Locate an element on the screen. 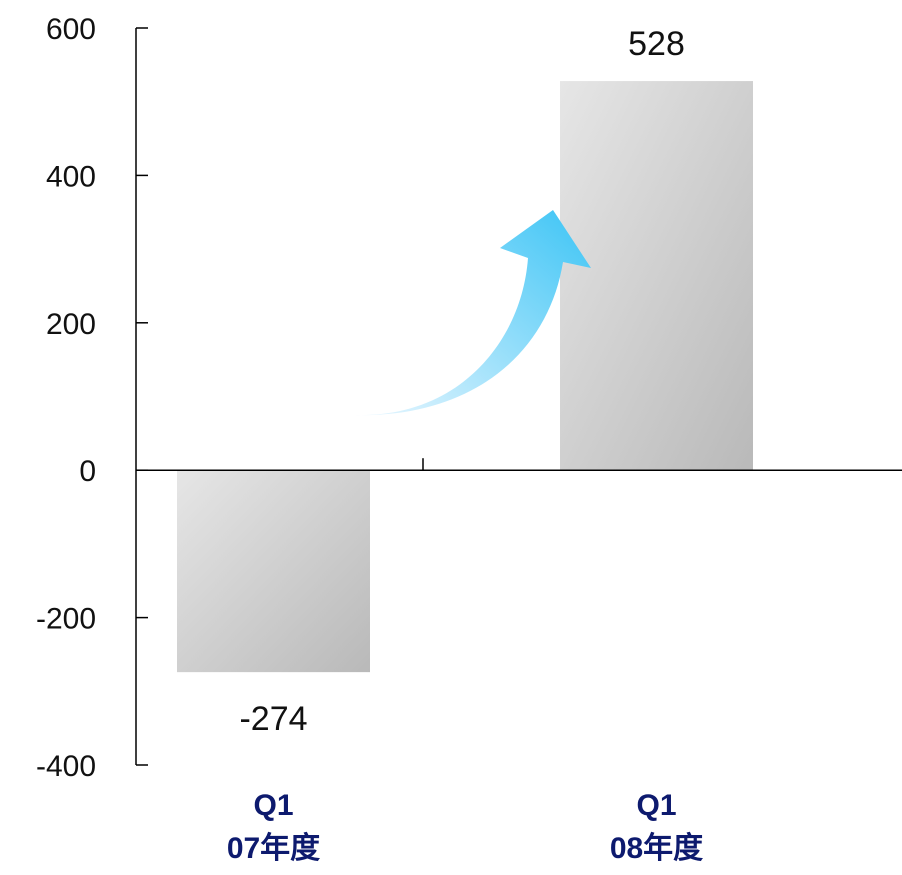  y-tick-label: -400 is located at coordinates (66, 766).